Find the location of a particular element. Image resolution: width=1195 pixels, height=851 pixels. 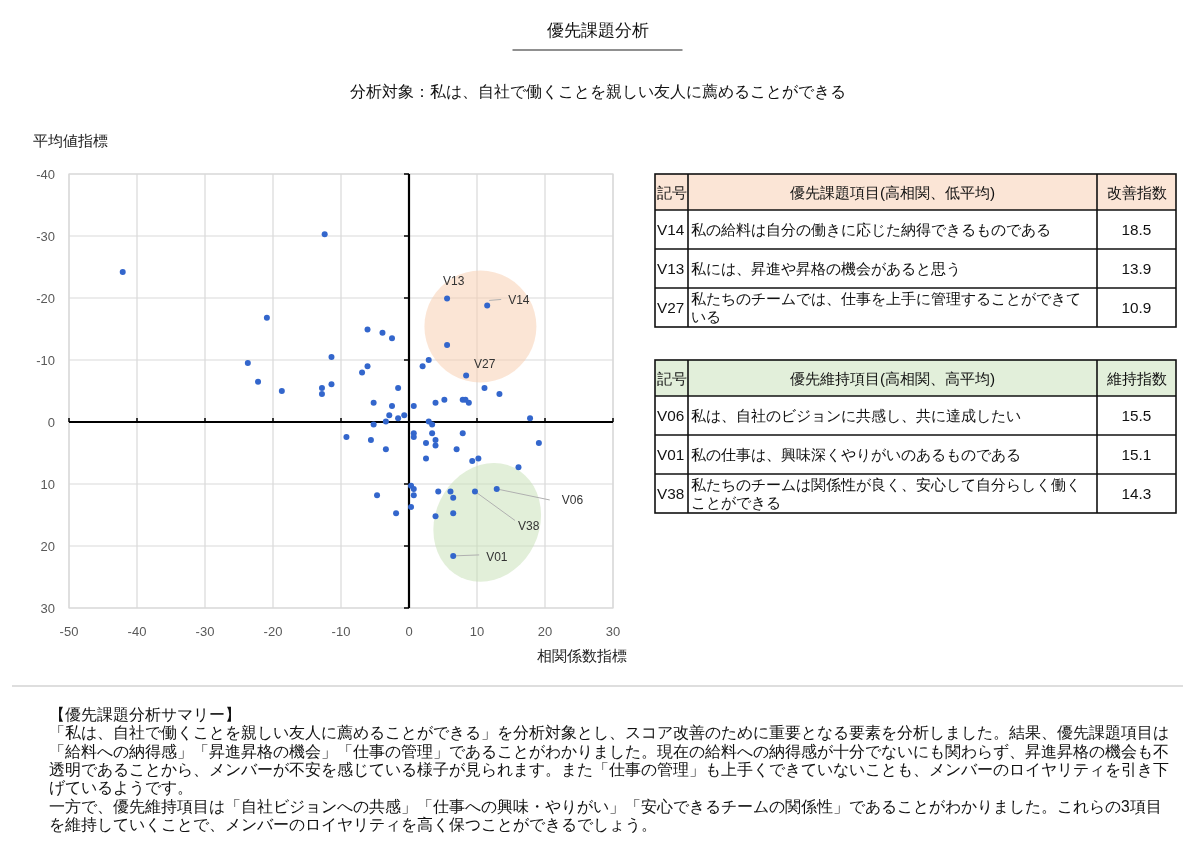

x-tick-label: -20 is located at coordinates (273, 631).